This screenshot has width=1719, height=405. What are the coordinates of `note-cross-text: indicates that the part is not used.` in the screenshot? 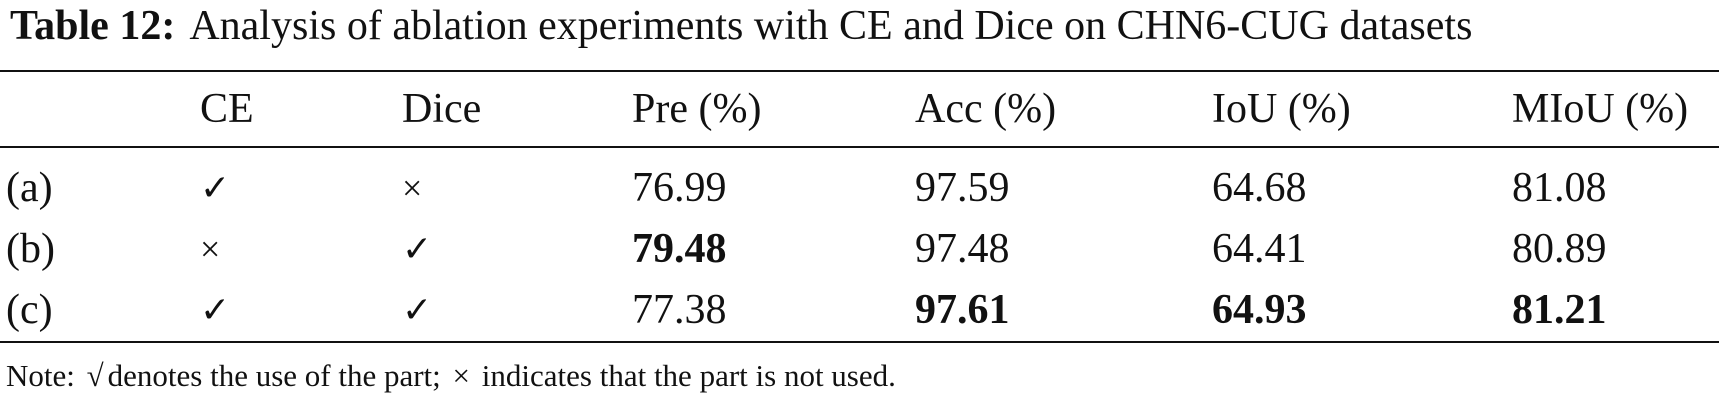 It's located at (688, 375).